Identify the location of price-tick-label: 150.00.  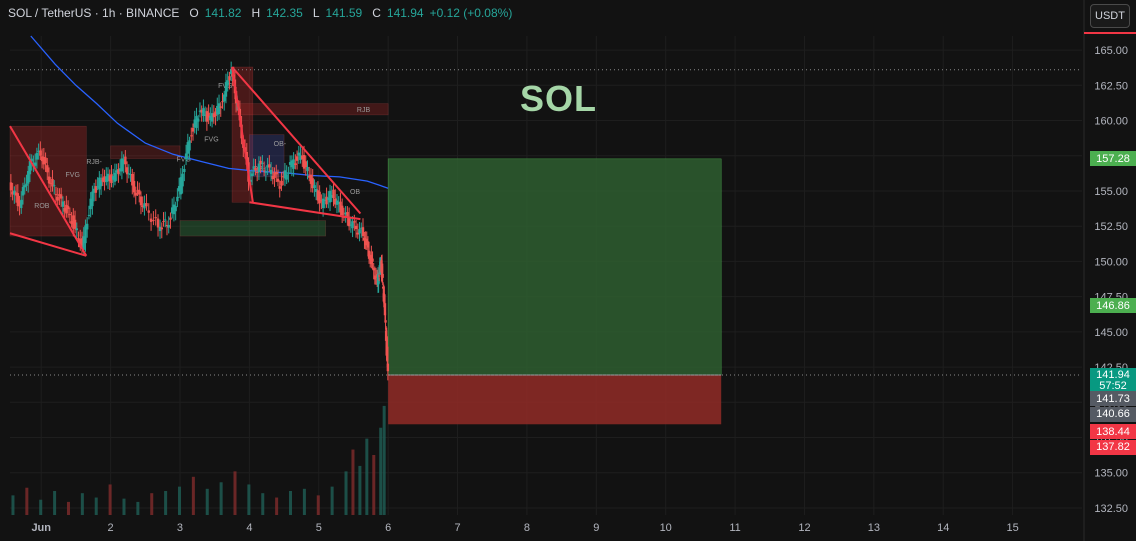
(1111, 262).